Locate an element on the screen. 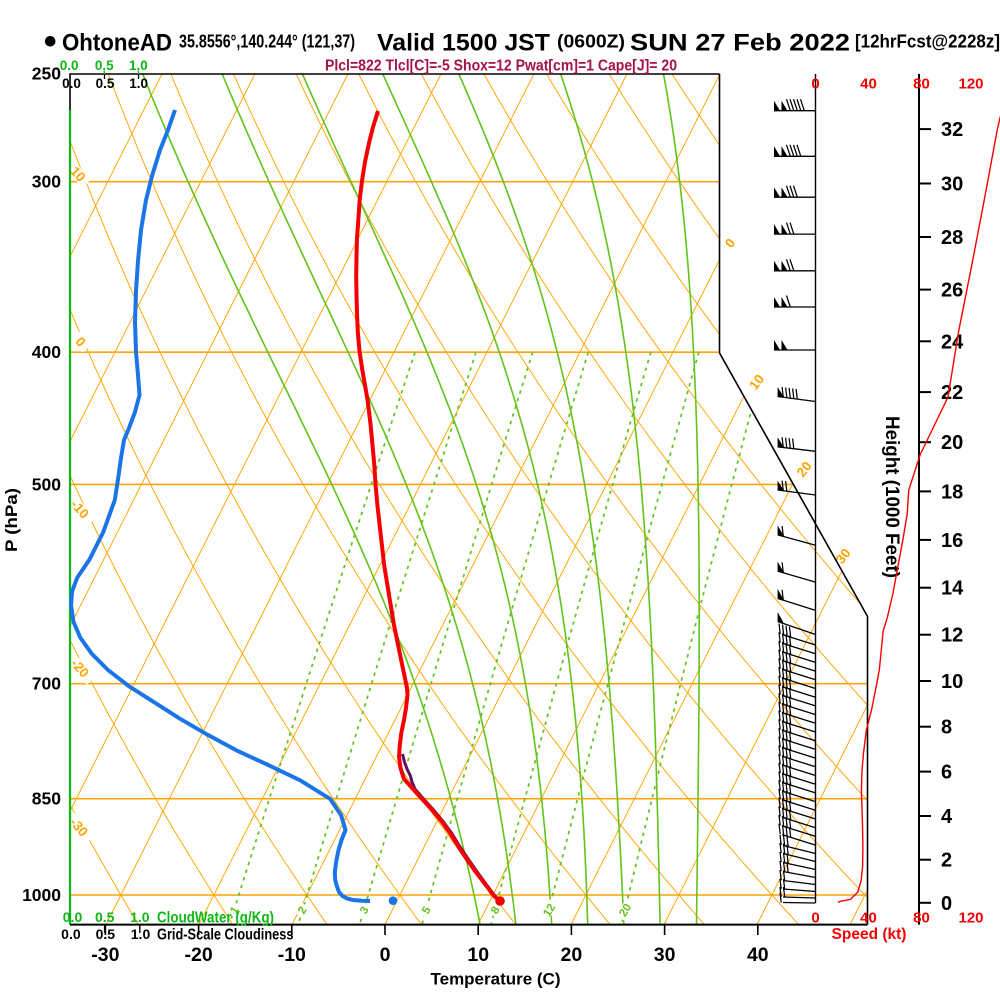  svg-text: 500 is located at coordinates (46, 484).